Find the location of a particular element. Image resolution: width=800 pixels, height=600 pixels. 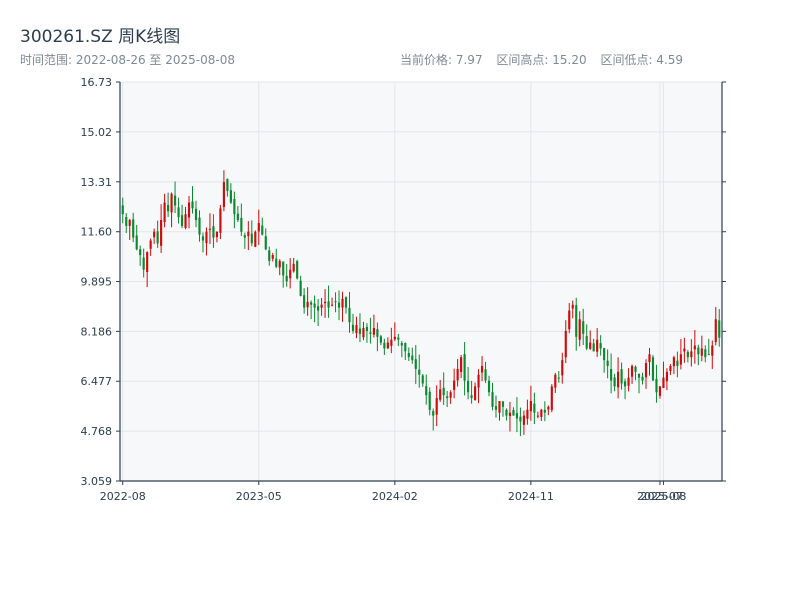

chart-title: 300261.SZ 周K线图 is located at coordinates (100, 37).